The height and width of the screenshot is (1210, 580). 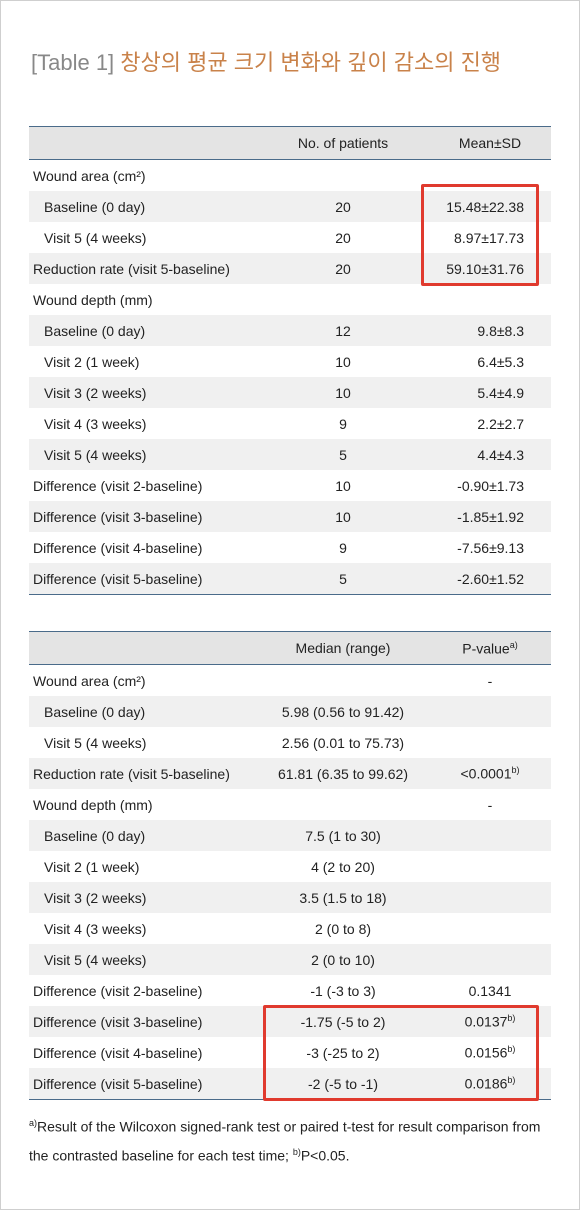 I want to click on cell: 0.0186b), so click(x=490, y=1084).